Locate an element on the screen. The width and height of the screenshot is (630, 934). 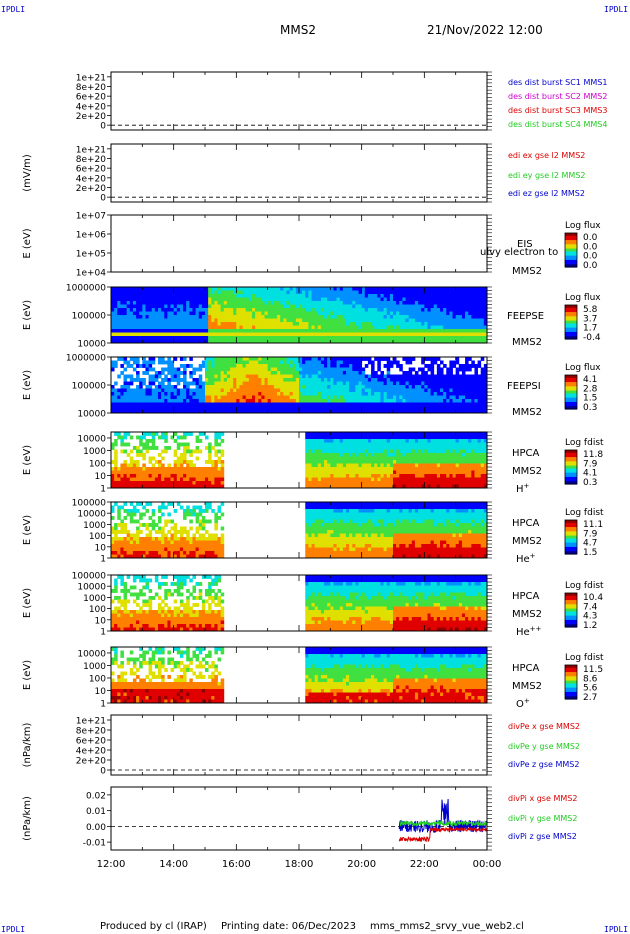
panel-frame is located at coordinates (299, 243).